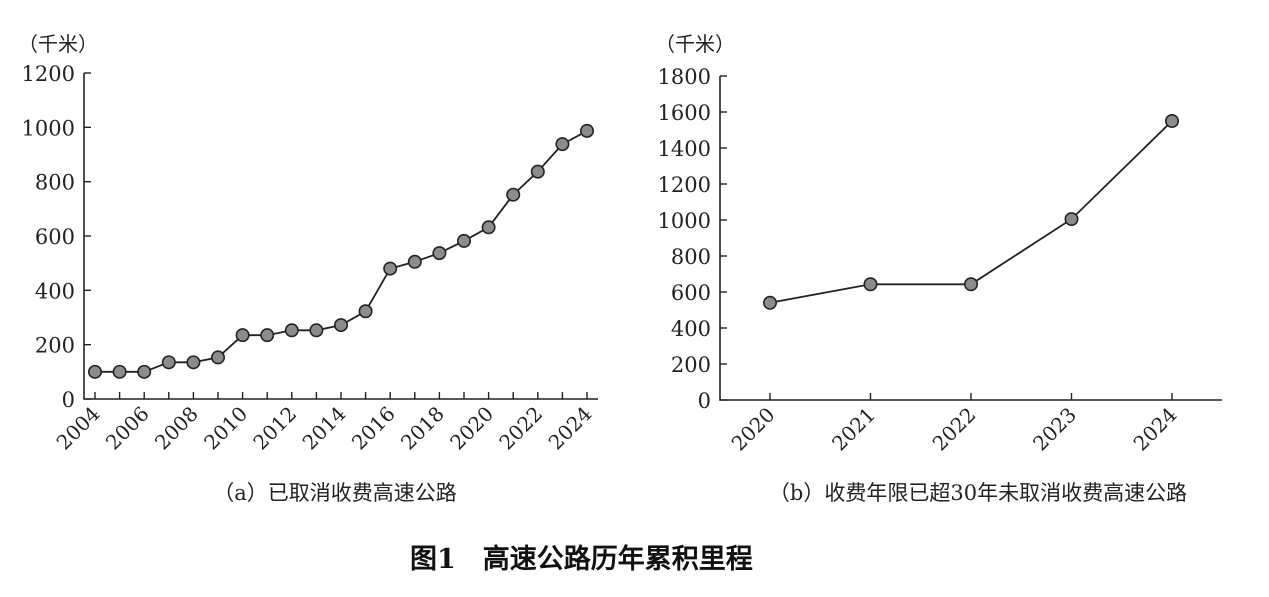 The image size is (1269, 597). Describe the element at coordinates (704, 401) in the screenshot. I see `chart-b-y-tick-label: 0` at that location.